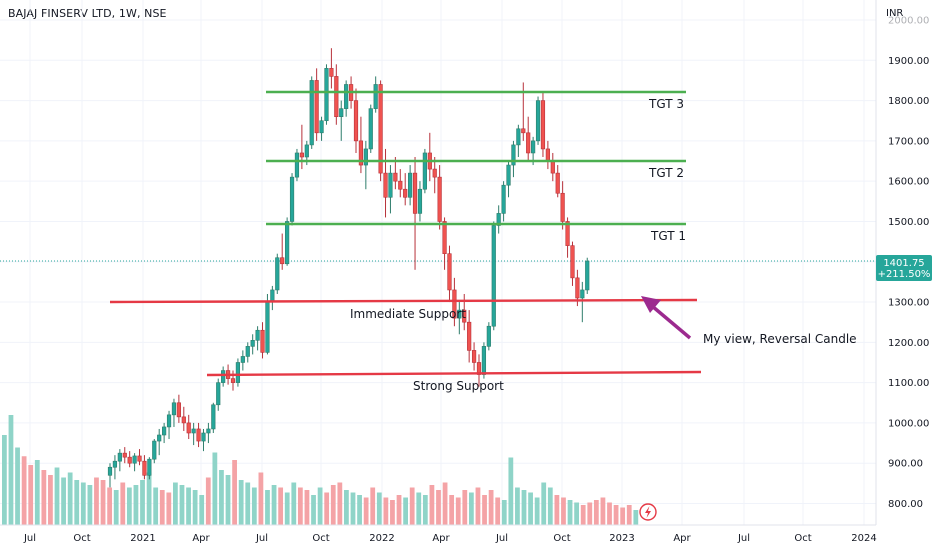 Image resolution: width=932 pixels, height=550 pixels. What do you see at coordinates (908, 383) in the screenshot?
I see `price-tick-label: 1100.00` at bounding box center [908, 383].